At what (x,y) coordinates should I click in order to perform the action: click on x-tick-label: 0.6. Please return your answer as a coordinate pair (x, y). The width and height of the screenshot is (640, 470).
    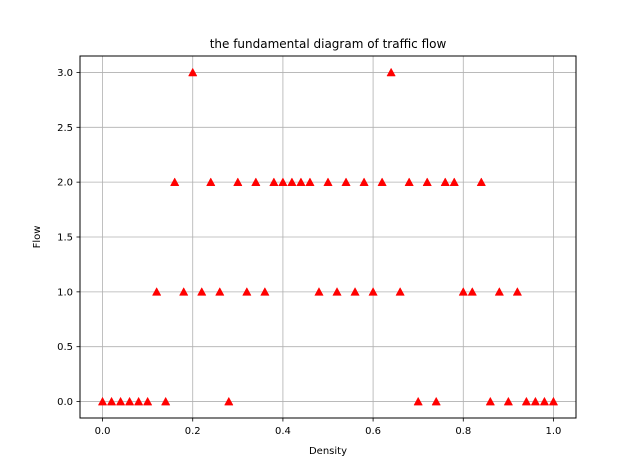
    Looking at the image, I should click on (373, 431).